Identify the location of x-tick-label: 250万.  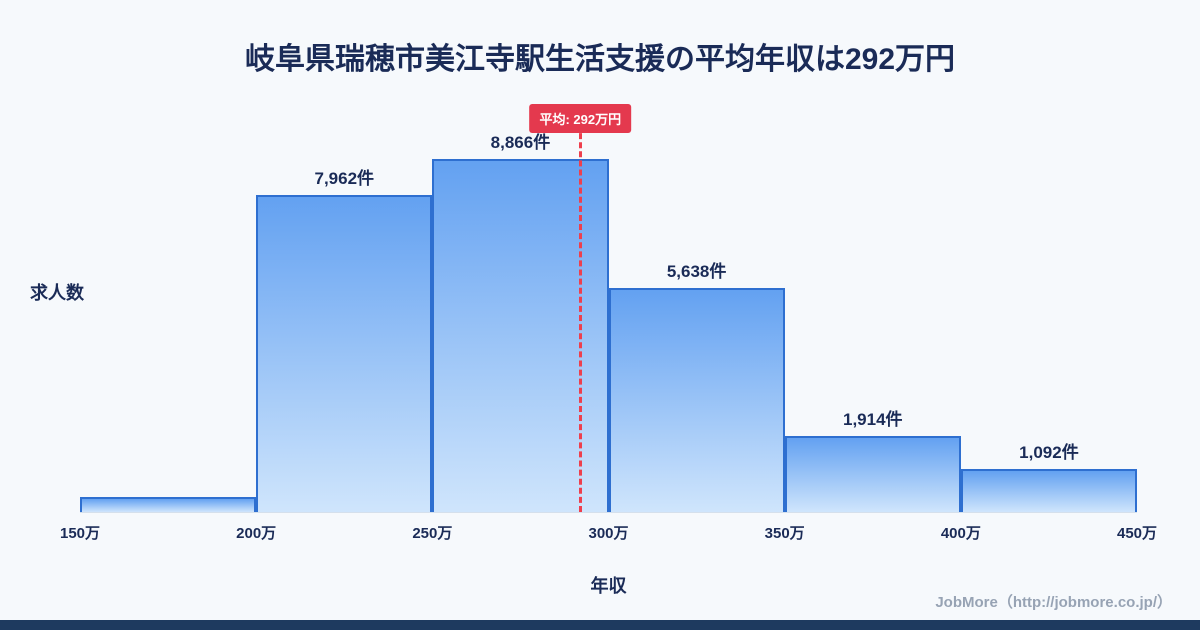
(432, 533).